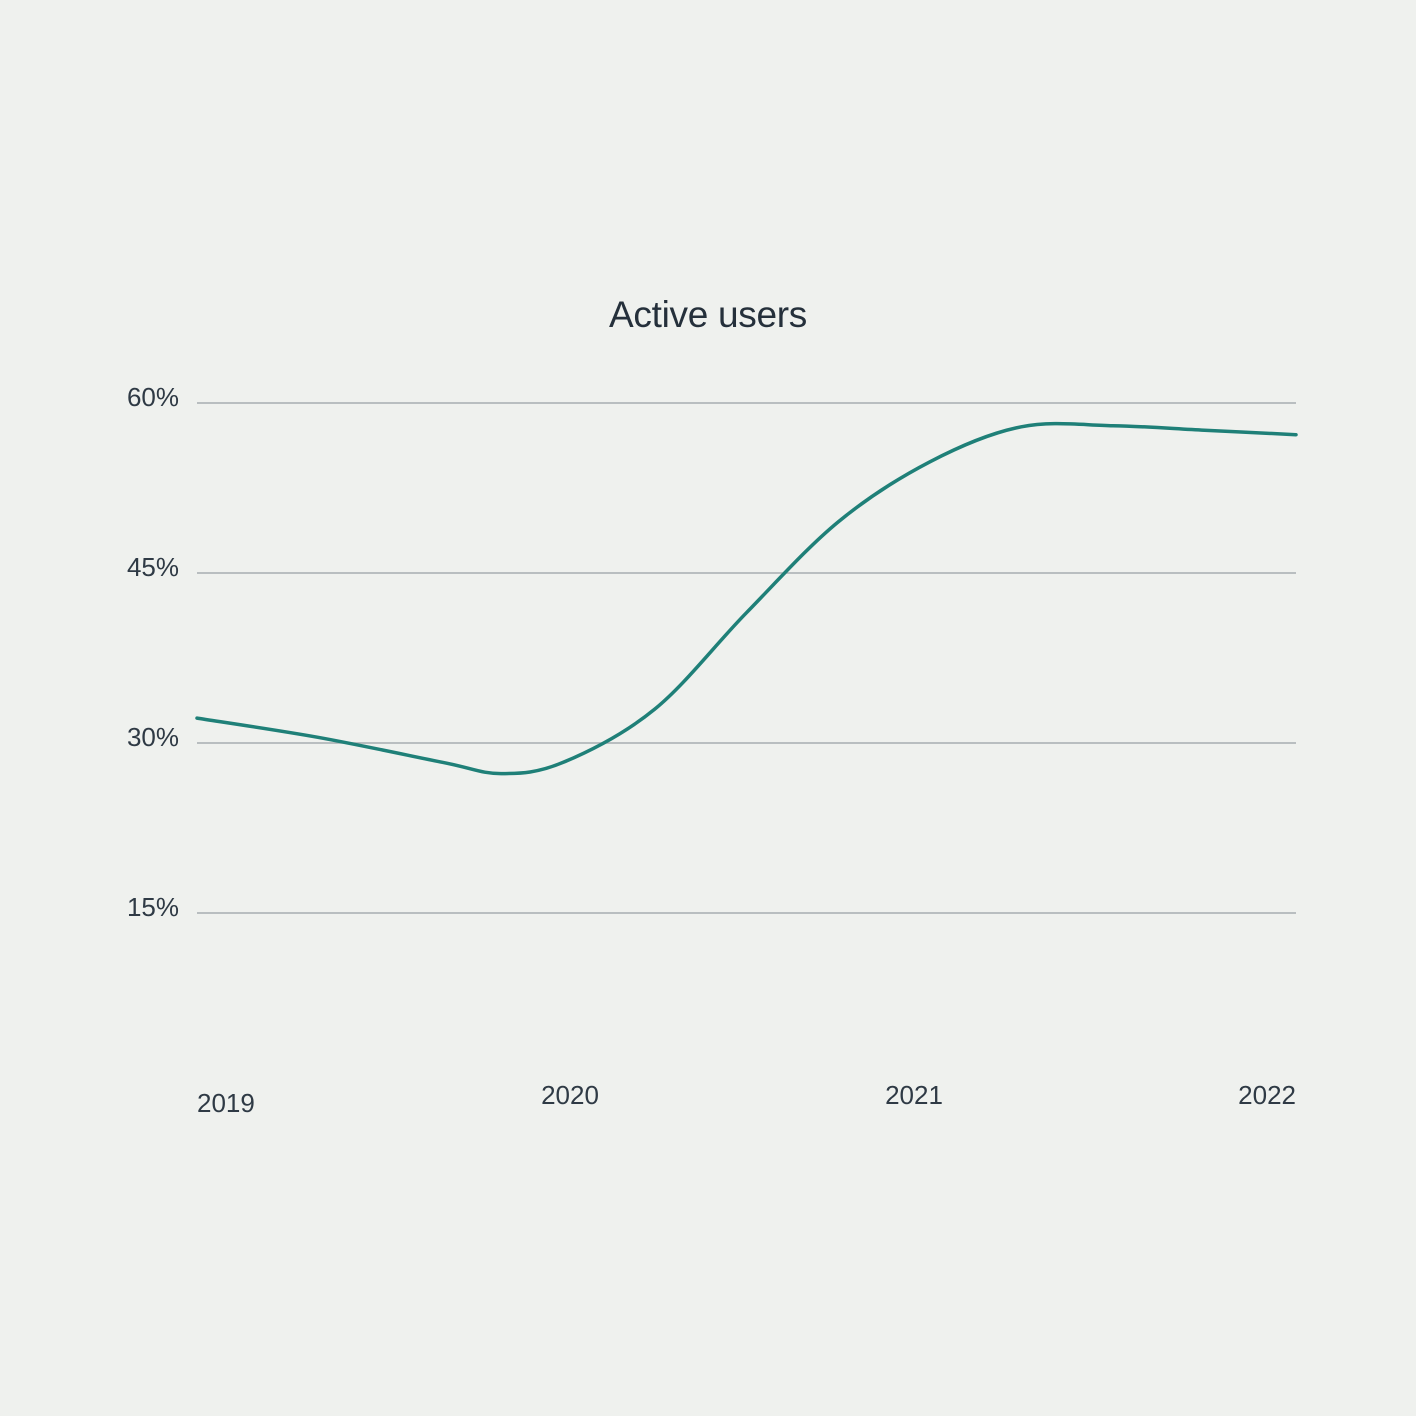 This screenshot has height=1416, width=1416. Describe the element at coordinates (226, 1103) in the screenshot. I see `x-tick-label: 2019` at that location.